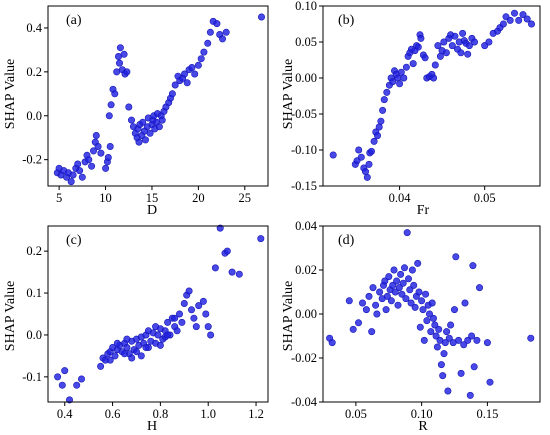 This screenshot has height=435, width=550. Describe the element at coordinates (65, 414) in the screenshot. I see `x-tick-label: 0.4` at that location.